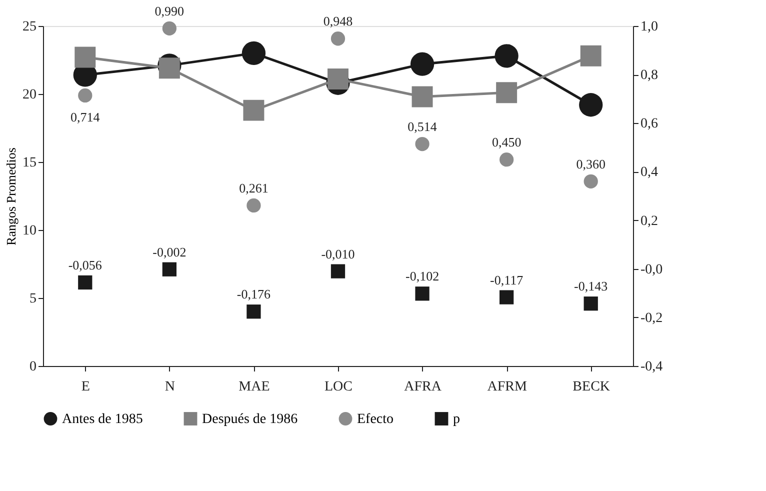 The image size is (766, 491). What do you see at coordinates (423, 126) in the screenshot?
I see `data-label: 0,514` at bounding box center [423, 126].